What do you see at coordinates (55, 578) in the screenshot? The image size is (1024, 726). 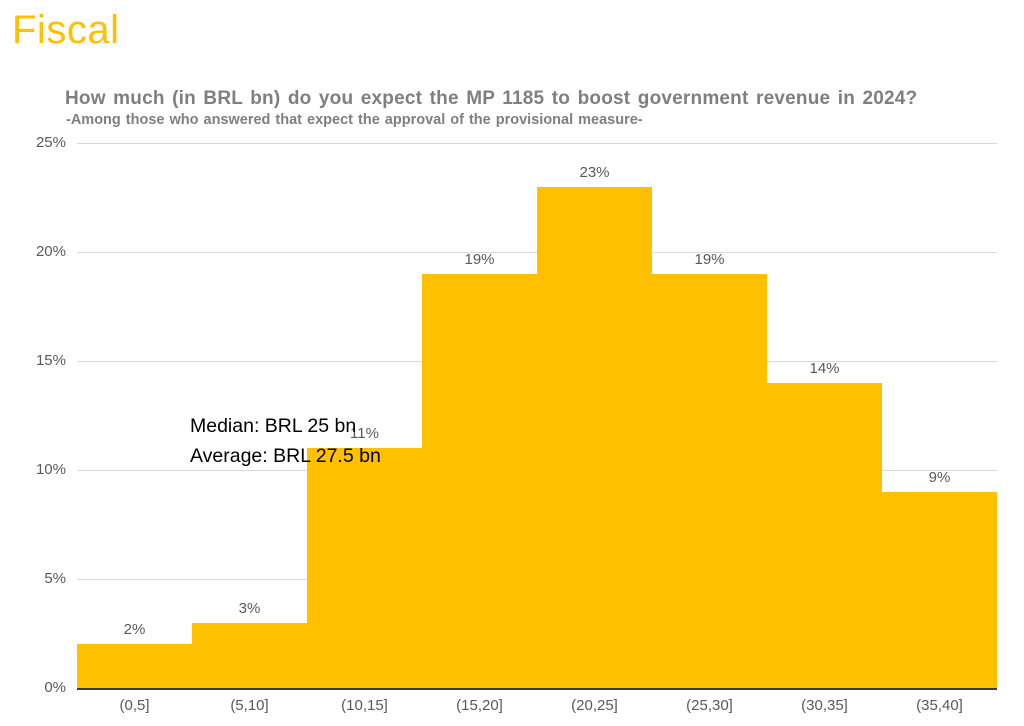 I see `y-axis-tick-label: 5%` at bounding box center [55, 578].